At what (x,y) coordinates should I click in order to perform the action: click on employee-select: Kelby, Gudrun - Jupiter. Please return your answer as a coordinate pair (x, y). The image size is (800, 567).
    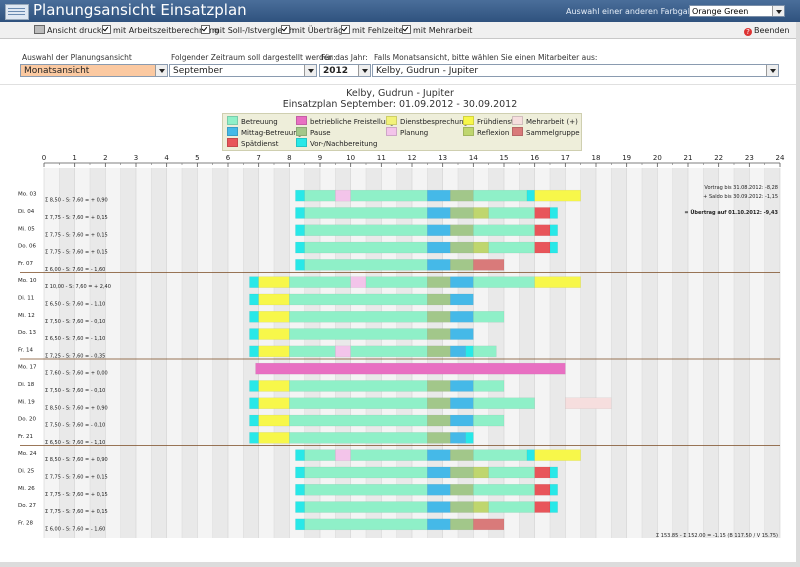
    Looking at the image, I should click on (575, 70).